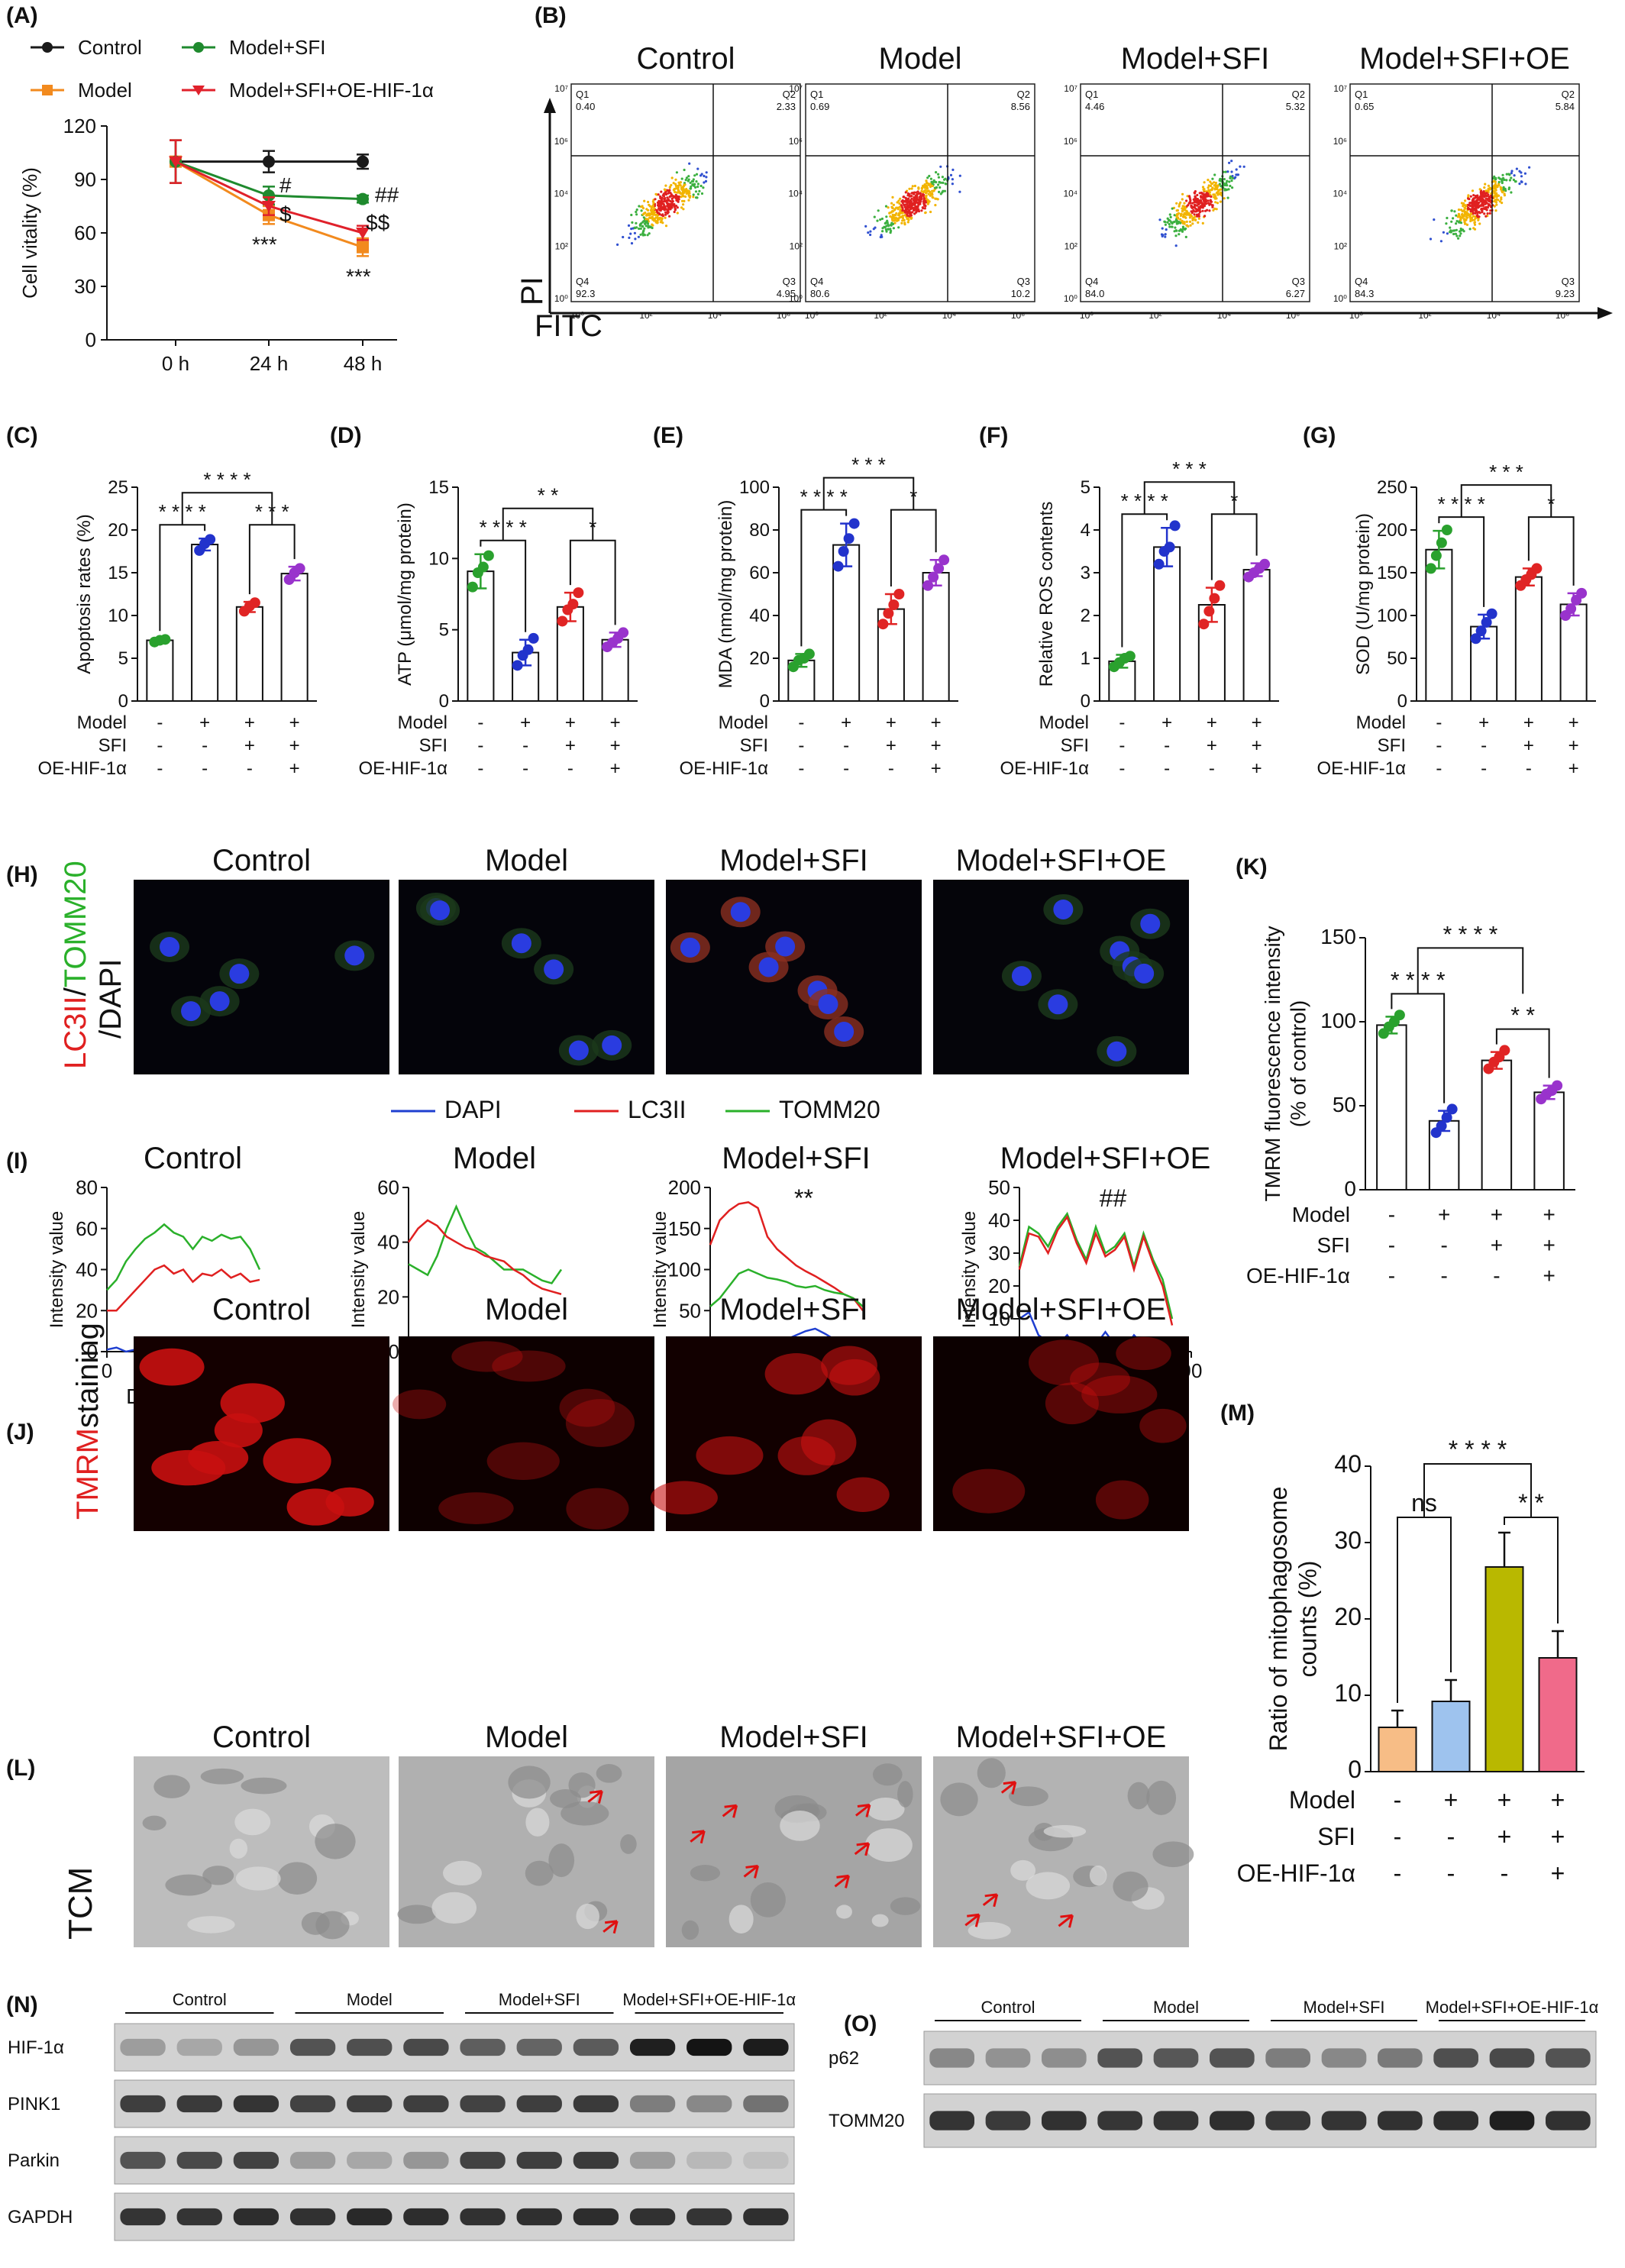 The height and width of the screenshot is (2268, 1625). I want to click on panel-i-letter: (I), so click(16, 1161).